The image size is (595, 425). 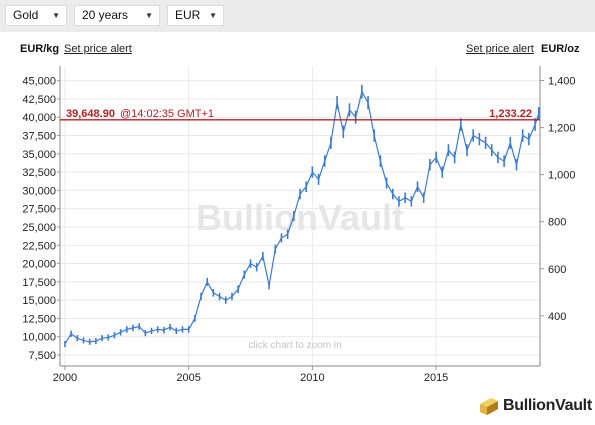 What do you see at coordinates (557, 223) in the screenshot?
I see `y-right-tick-label: 800` at bounding box center [557, 223].